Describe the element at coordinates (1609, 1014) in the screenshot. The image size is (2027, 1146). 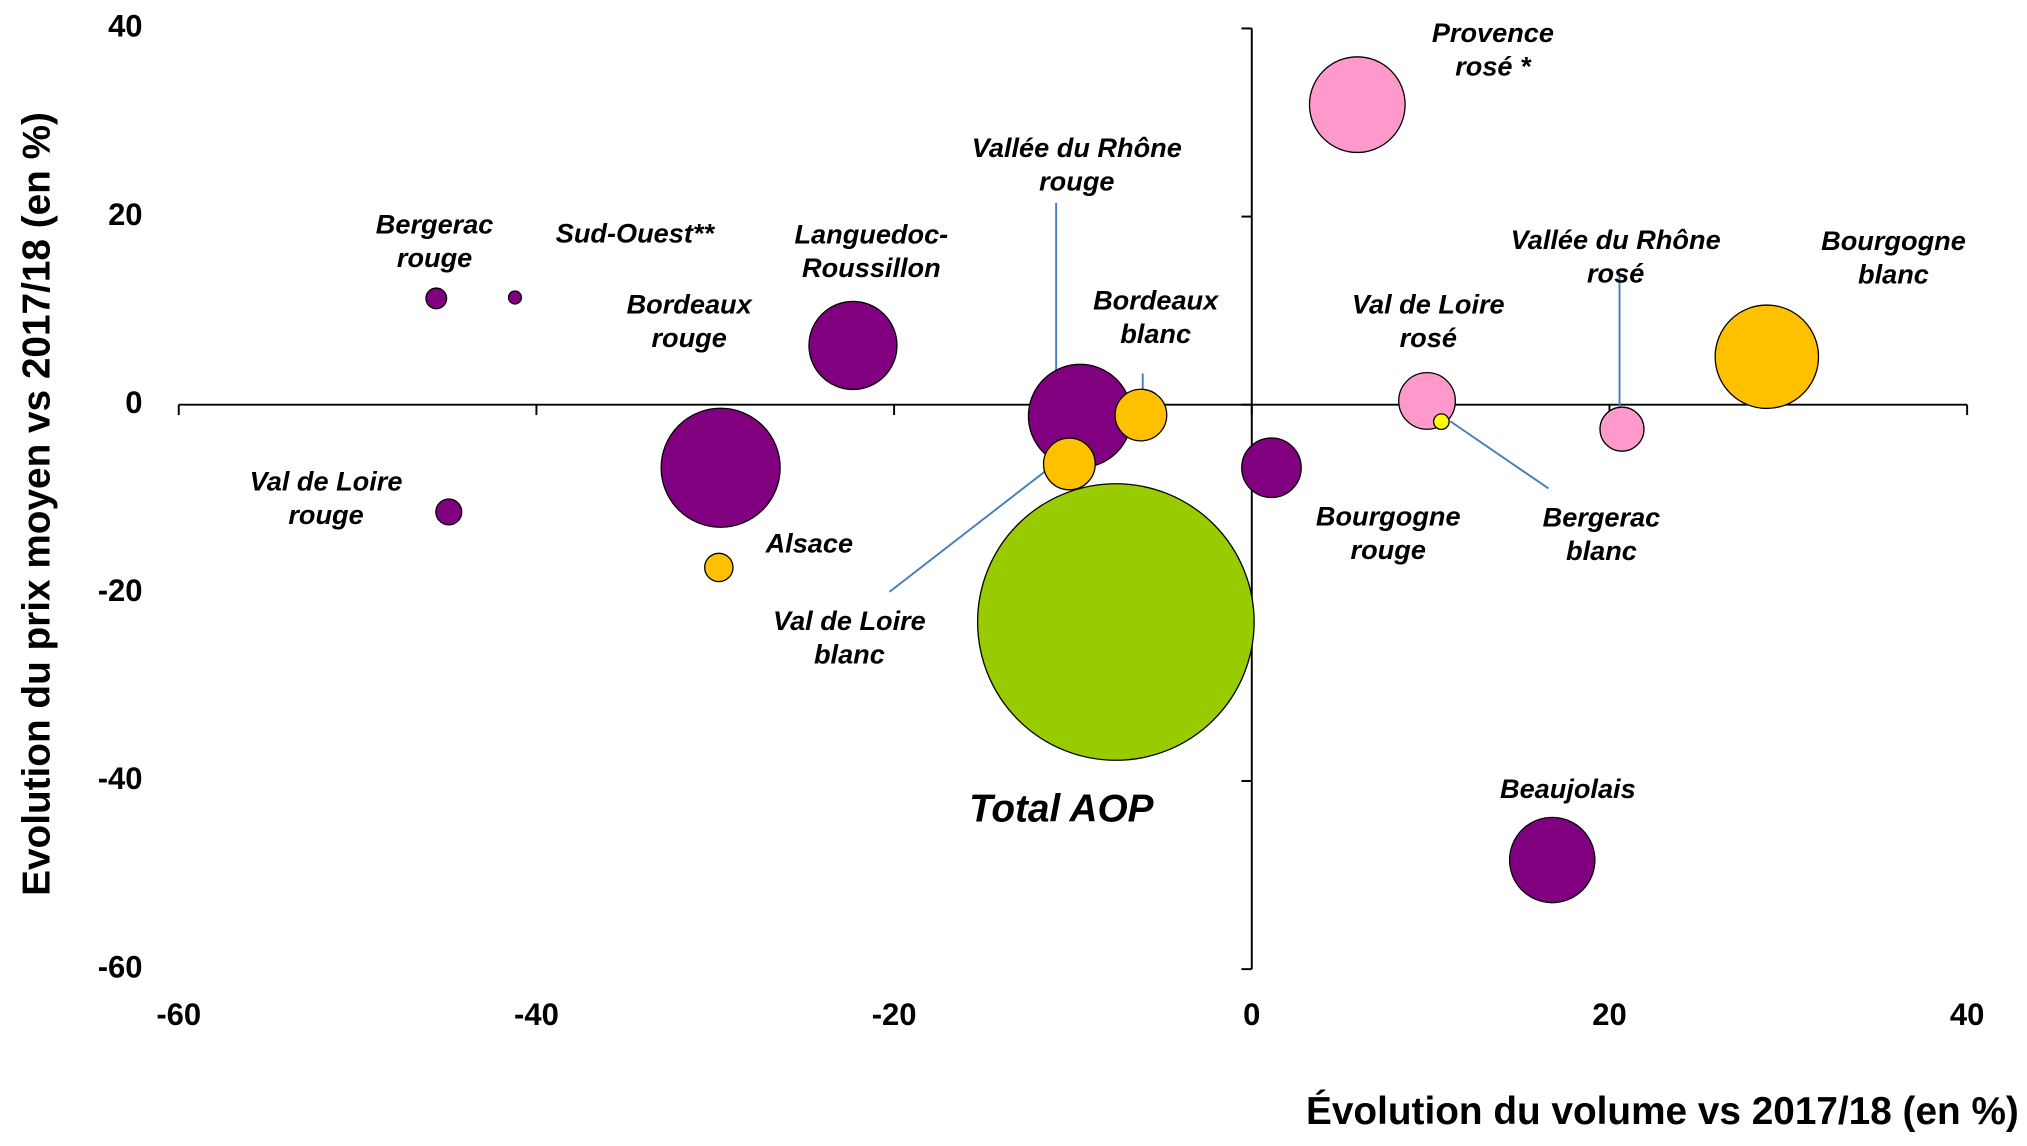
I see `x-tick-label: 20` at that location.